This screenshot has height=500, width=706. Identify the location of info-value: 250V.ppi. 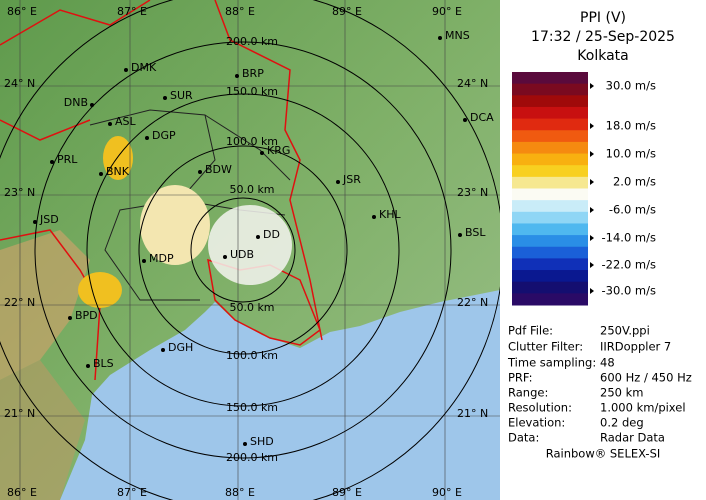
(625, 331).